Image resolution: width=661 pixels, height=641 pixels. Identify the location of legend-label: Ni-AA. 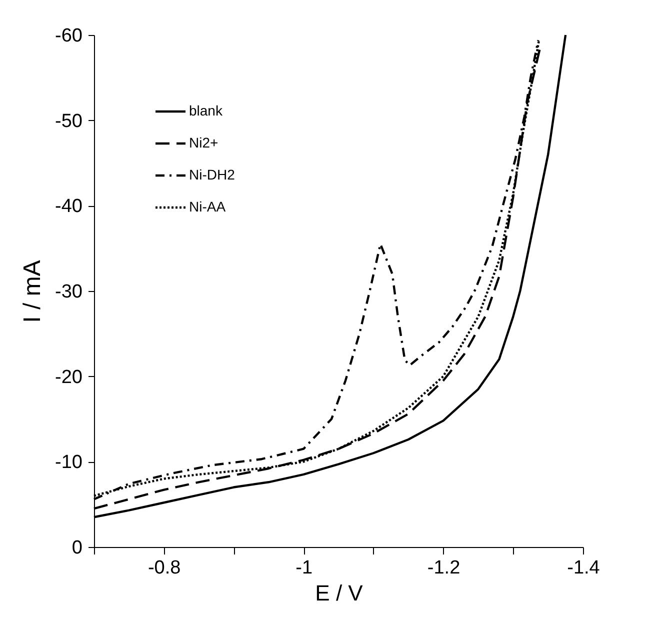
(207, 206).